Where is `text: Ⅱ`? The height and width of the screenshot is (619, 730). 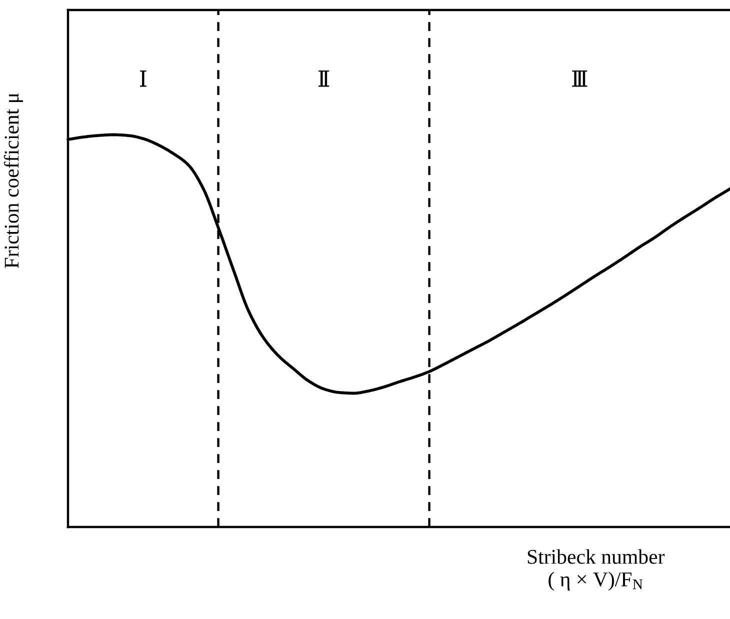
text: Ⅱ is located at coordinates (324, 78).